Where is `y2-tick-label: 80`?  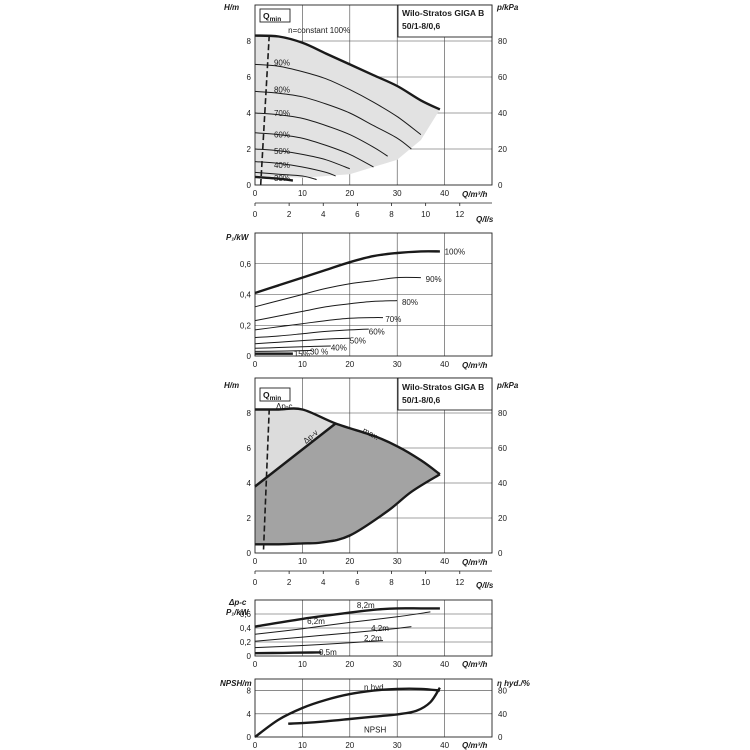 y2-tick-label: 80 is located at coordinates (502, 41).